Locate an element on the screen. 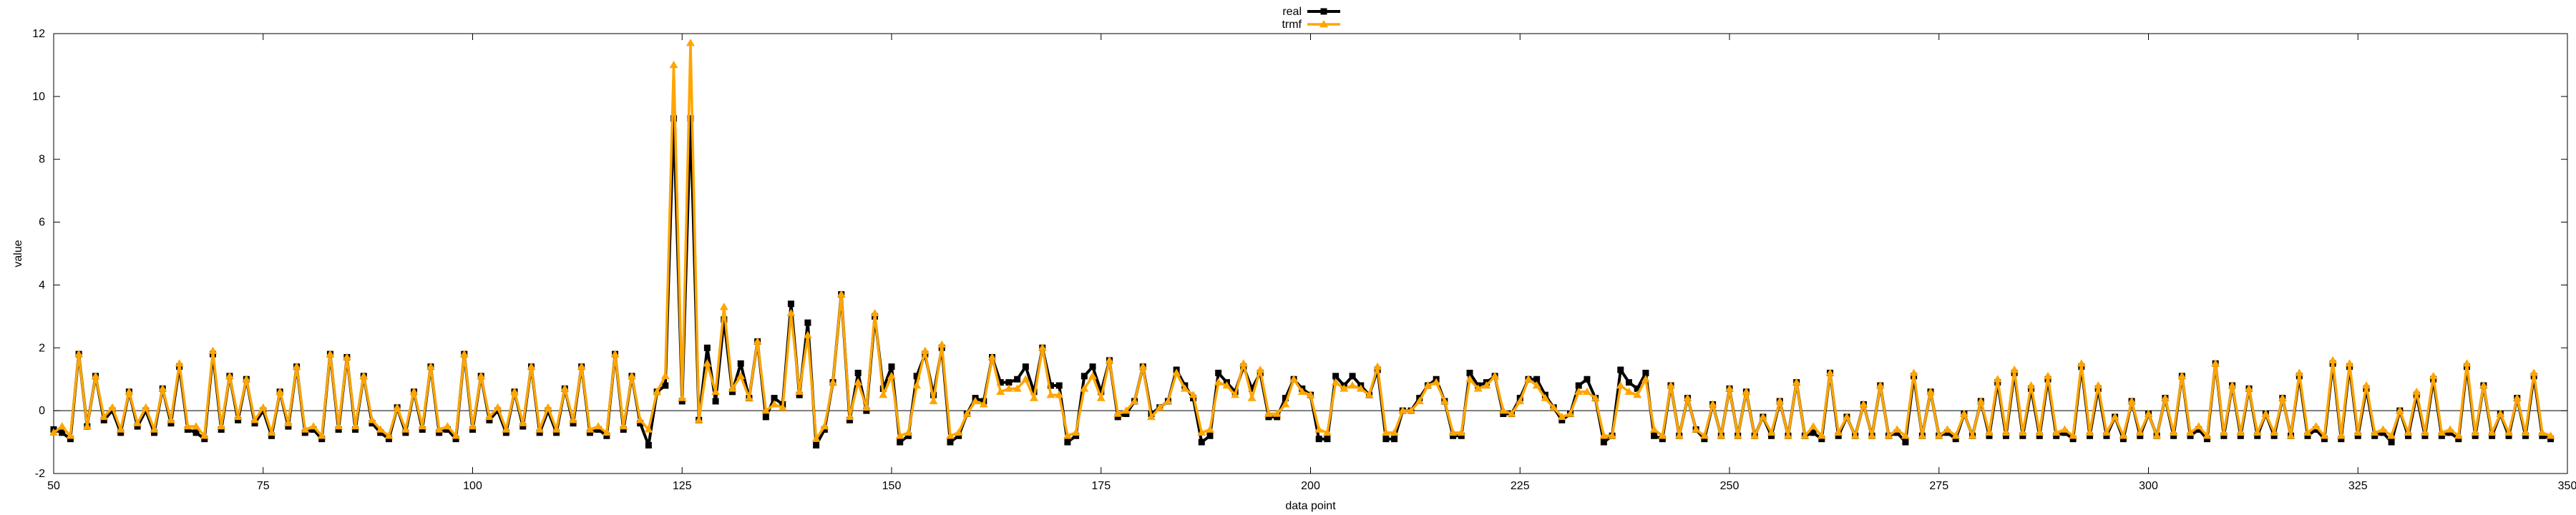 The height and width of the screenshot is (515, 2576). x-tick-label: 75 is located at coordinates (263, 486).